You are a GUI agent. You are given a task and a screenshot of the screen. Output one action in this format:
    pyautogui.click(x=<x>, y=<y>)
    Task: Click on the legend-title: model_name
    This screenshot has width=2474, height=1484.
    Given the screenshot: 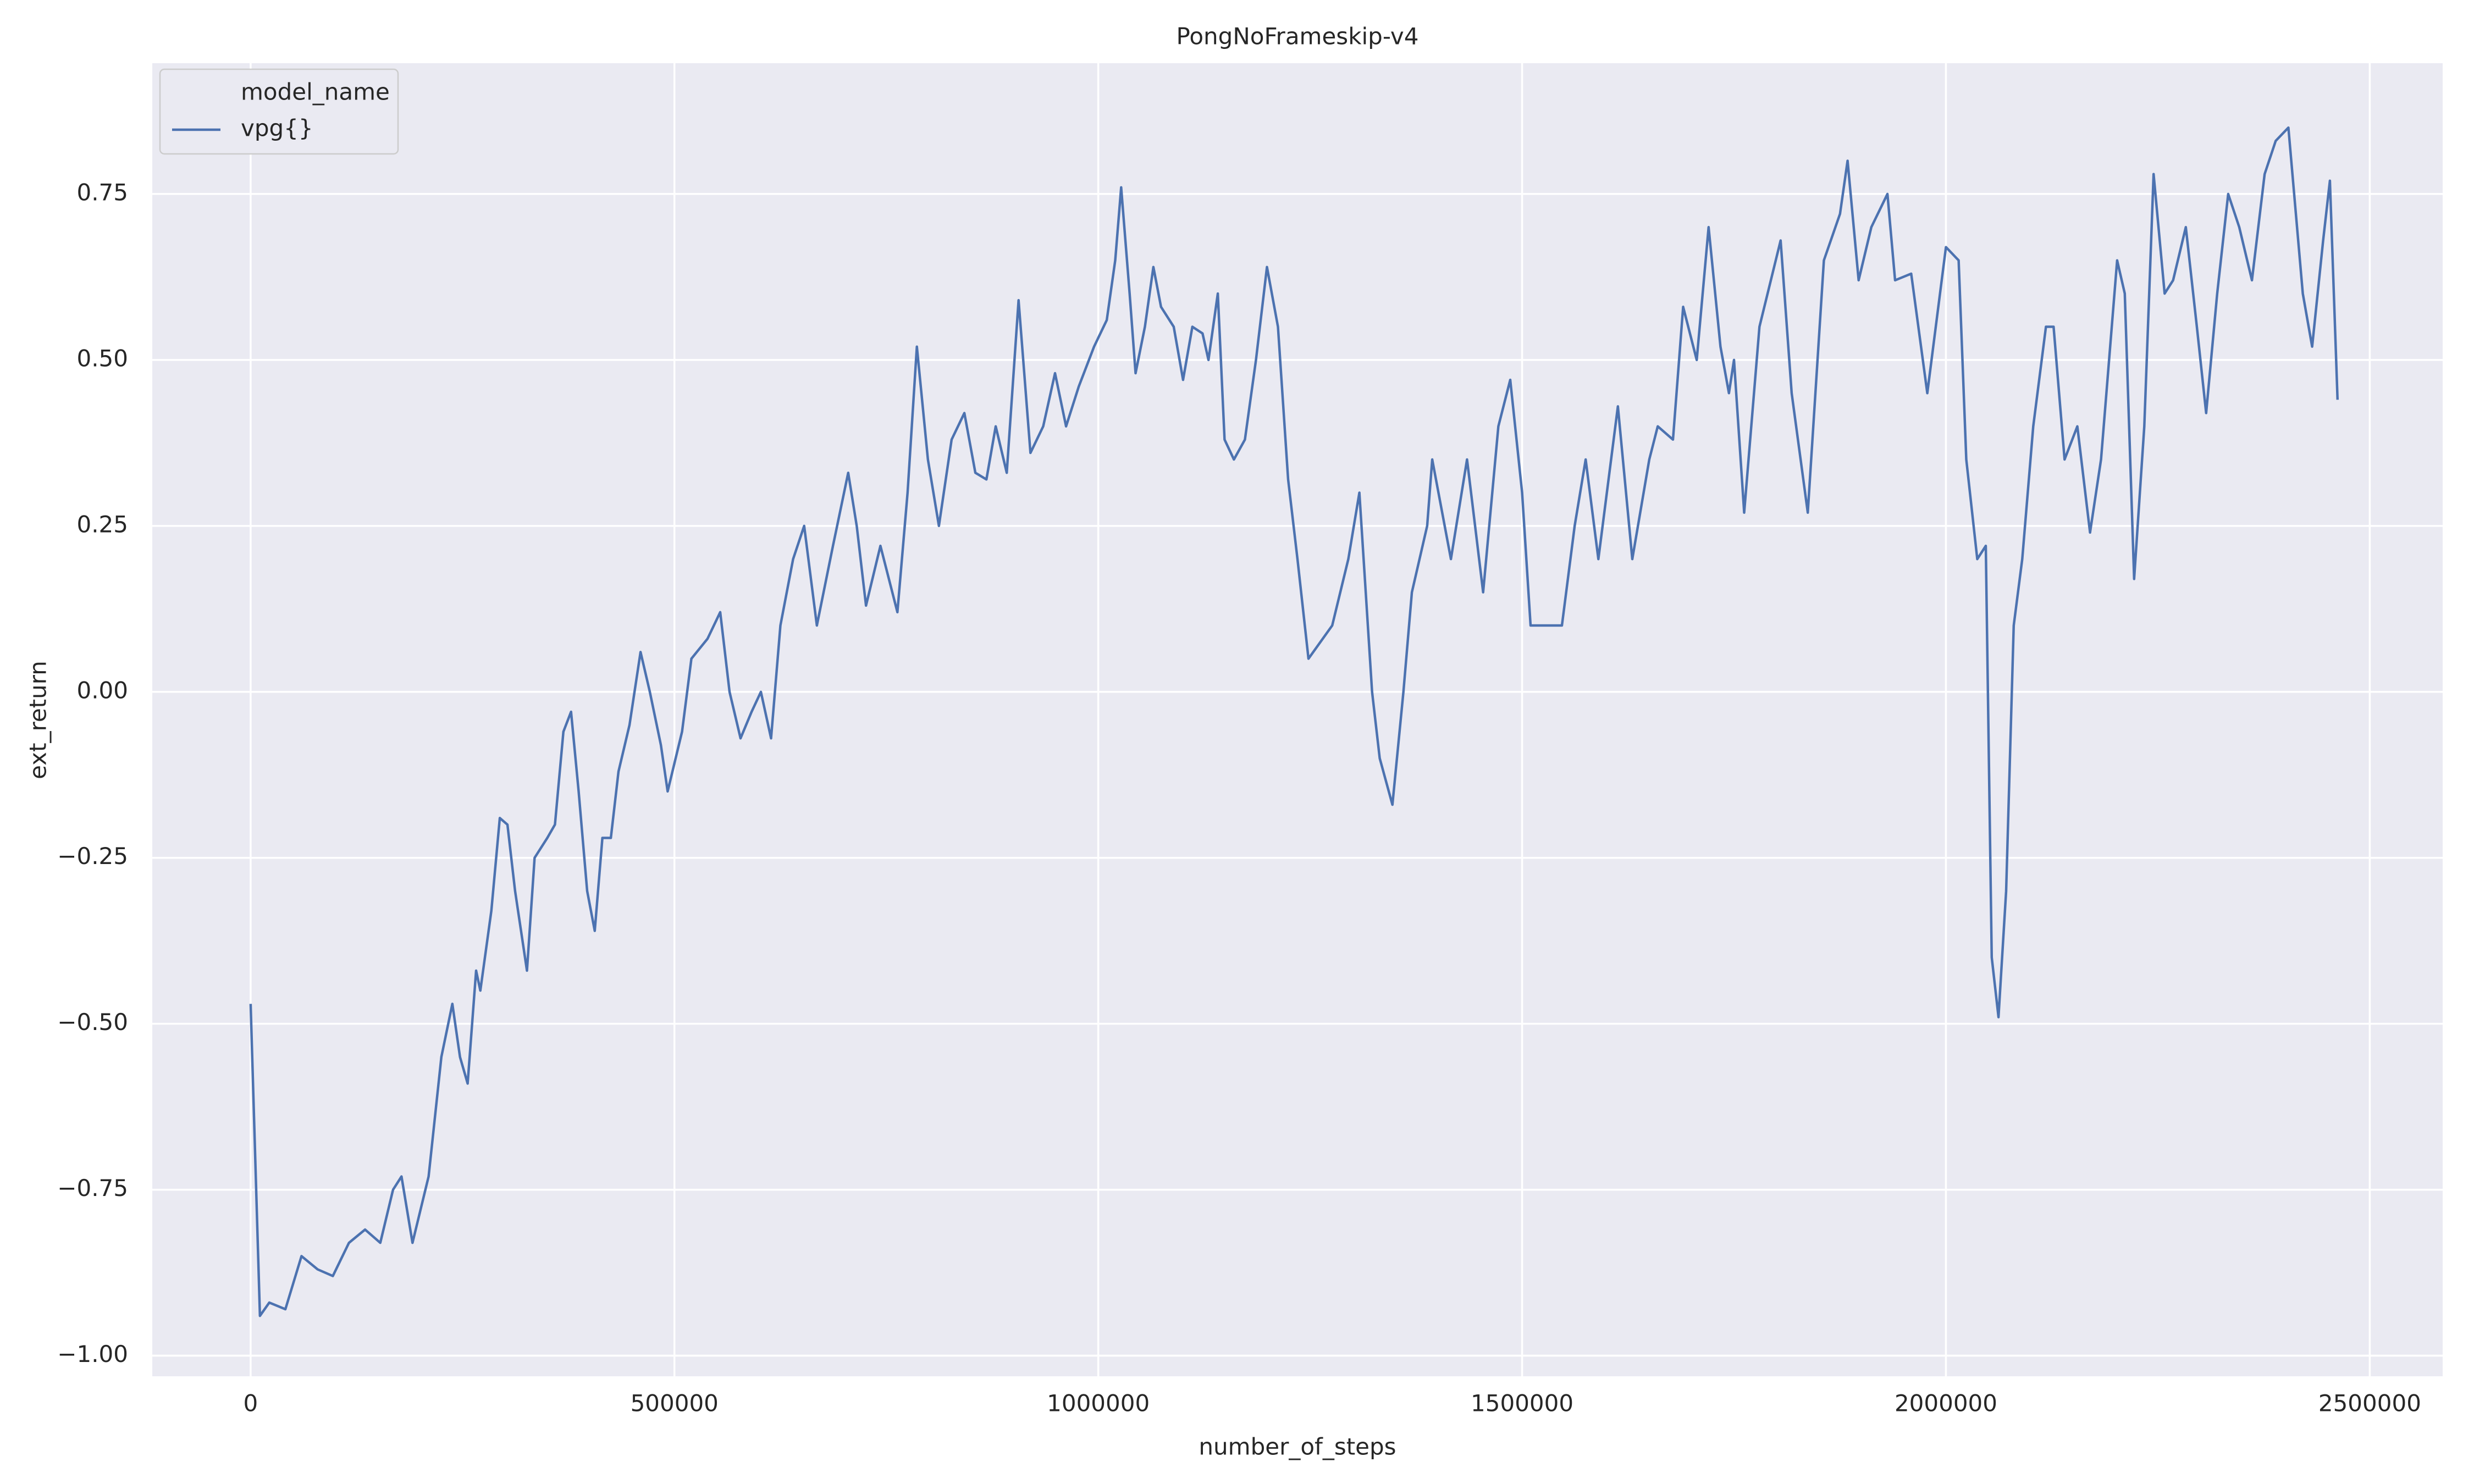 What is the action you would take?
    pyautogui.click(x=315, y=92)
    